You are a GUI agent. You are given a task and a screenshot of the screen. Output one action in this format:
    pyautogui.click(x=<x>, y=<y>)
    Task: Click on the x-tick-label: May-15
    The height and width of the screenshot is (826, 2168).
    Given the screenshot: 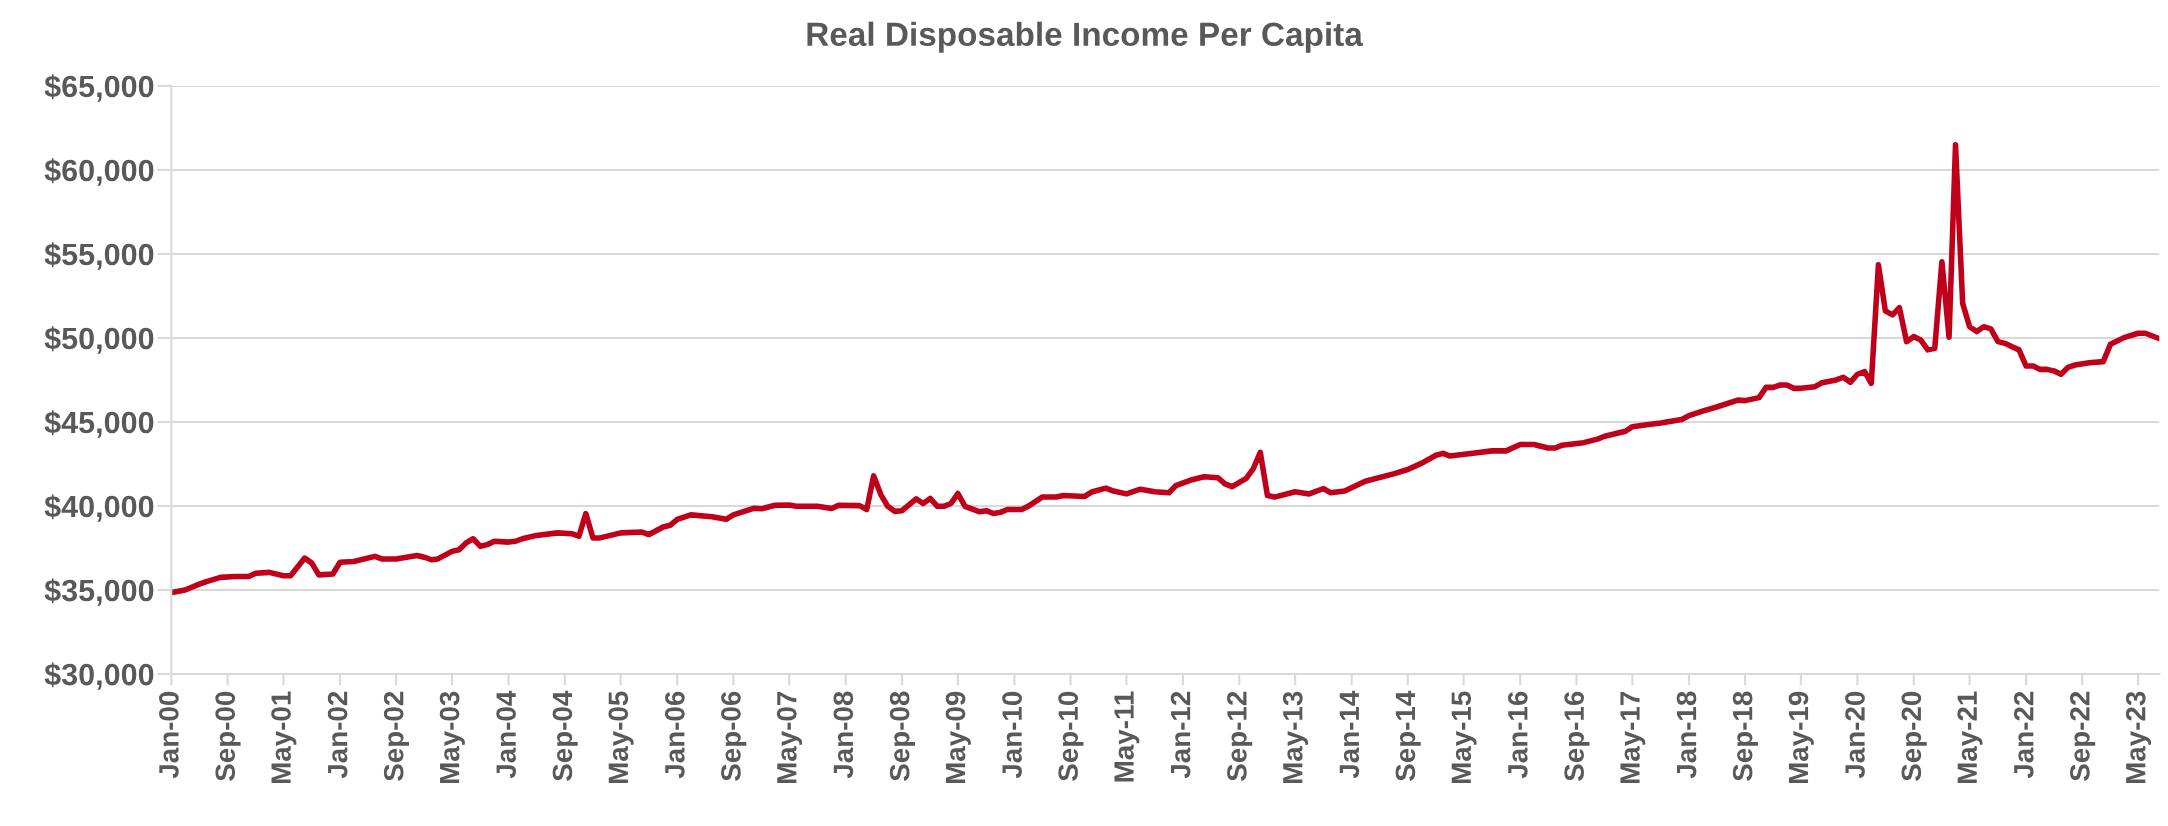 What is the action you would take?
    pyautogui.click(x=1464, y=737)
    